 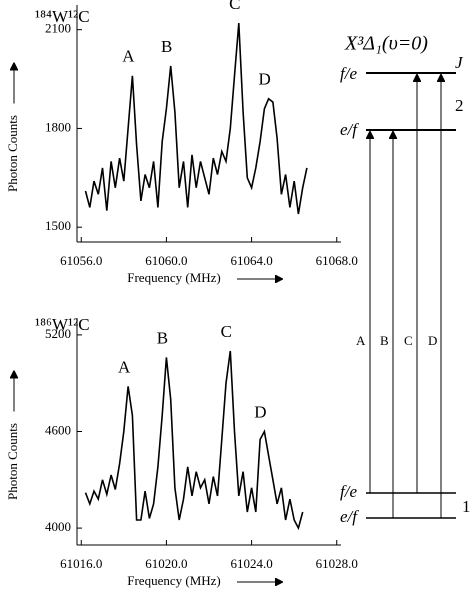 What do you see at coordinates (58, 126) in the screenshot?
I see `y-tick-label: 1800` at bounding box center [58, 126].